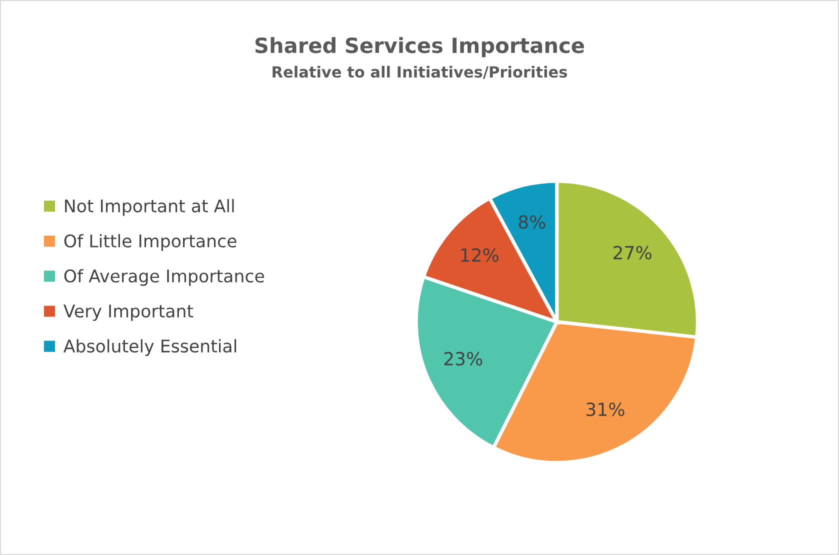 Image resolution: width=839 pixels, height=555 pixels. What do you see at coordinates (150, 347) in the screenshot?
I see `legend-label: Absolutely Essential` at bounding box center [150, 347].